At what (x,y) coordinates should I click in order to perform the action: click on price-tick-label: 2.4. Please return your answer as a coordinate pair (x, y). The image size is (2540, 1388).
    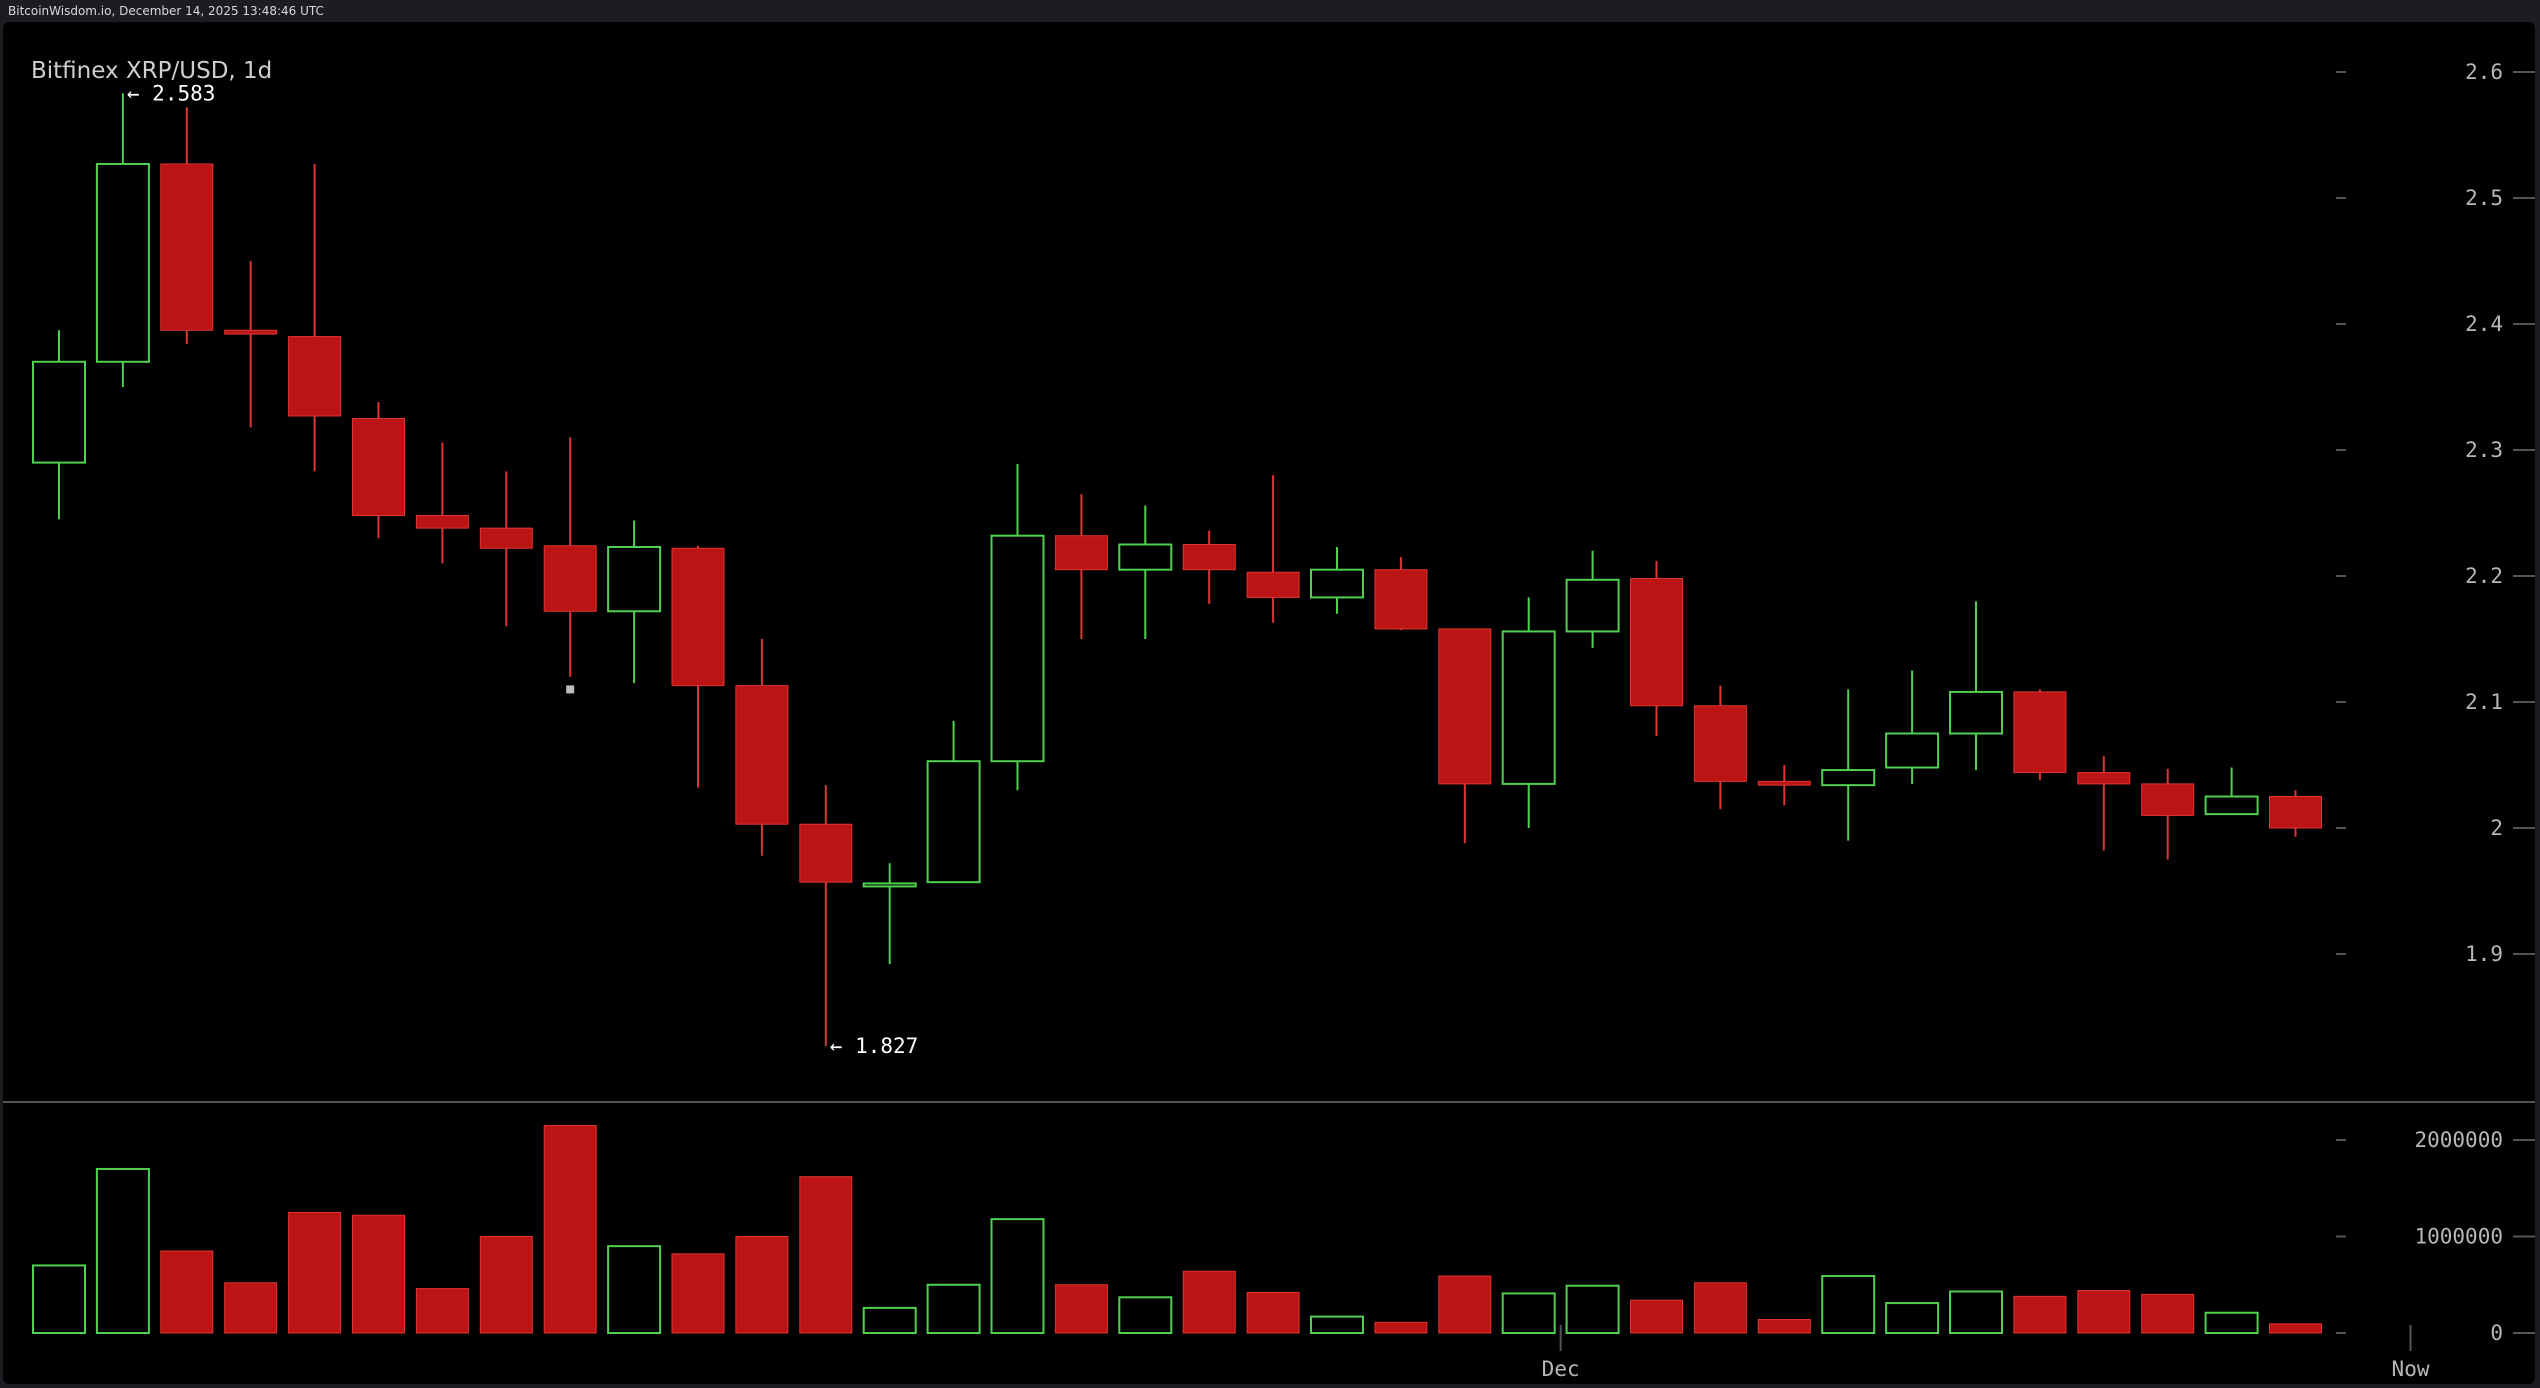
    Looking at the image, I should click on (2484, 324).